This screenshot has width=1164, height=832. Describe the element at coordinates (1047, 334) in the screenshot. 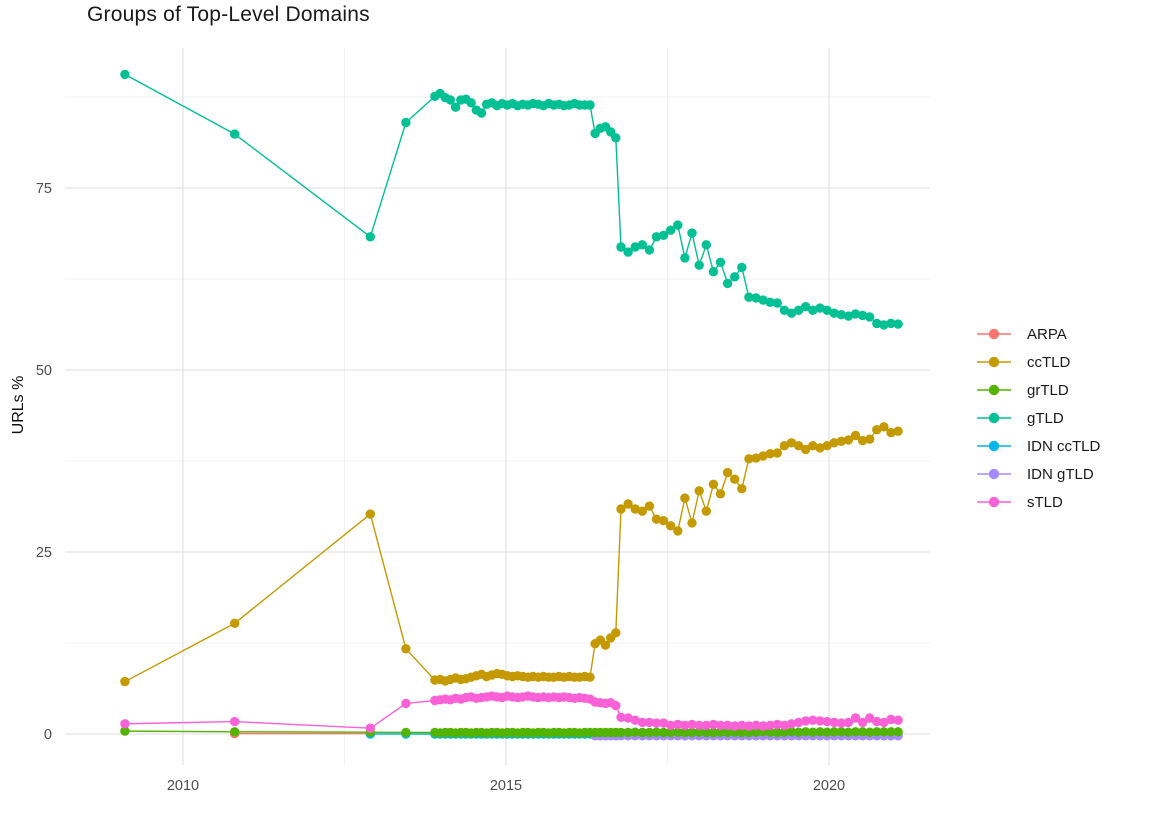

I see `legend-label: ARPA` at that location.